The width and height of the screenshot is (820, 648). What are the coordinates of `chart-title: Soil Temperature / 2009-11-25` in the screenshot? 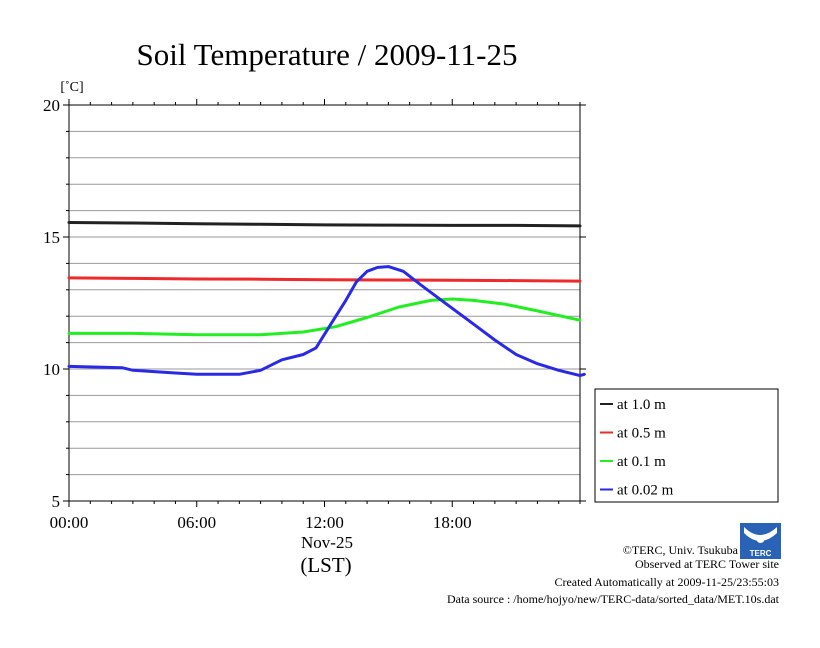 It's located at (327, 54).